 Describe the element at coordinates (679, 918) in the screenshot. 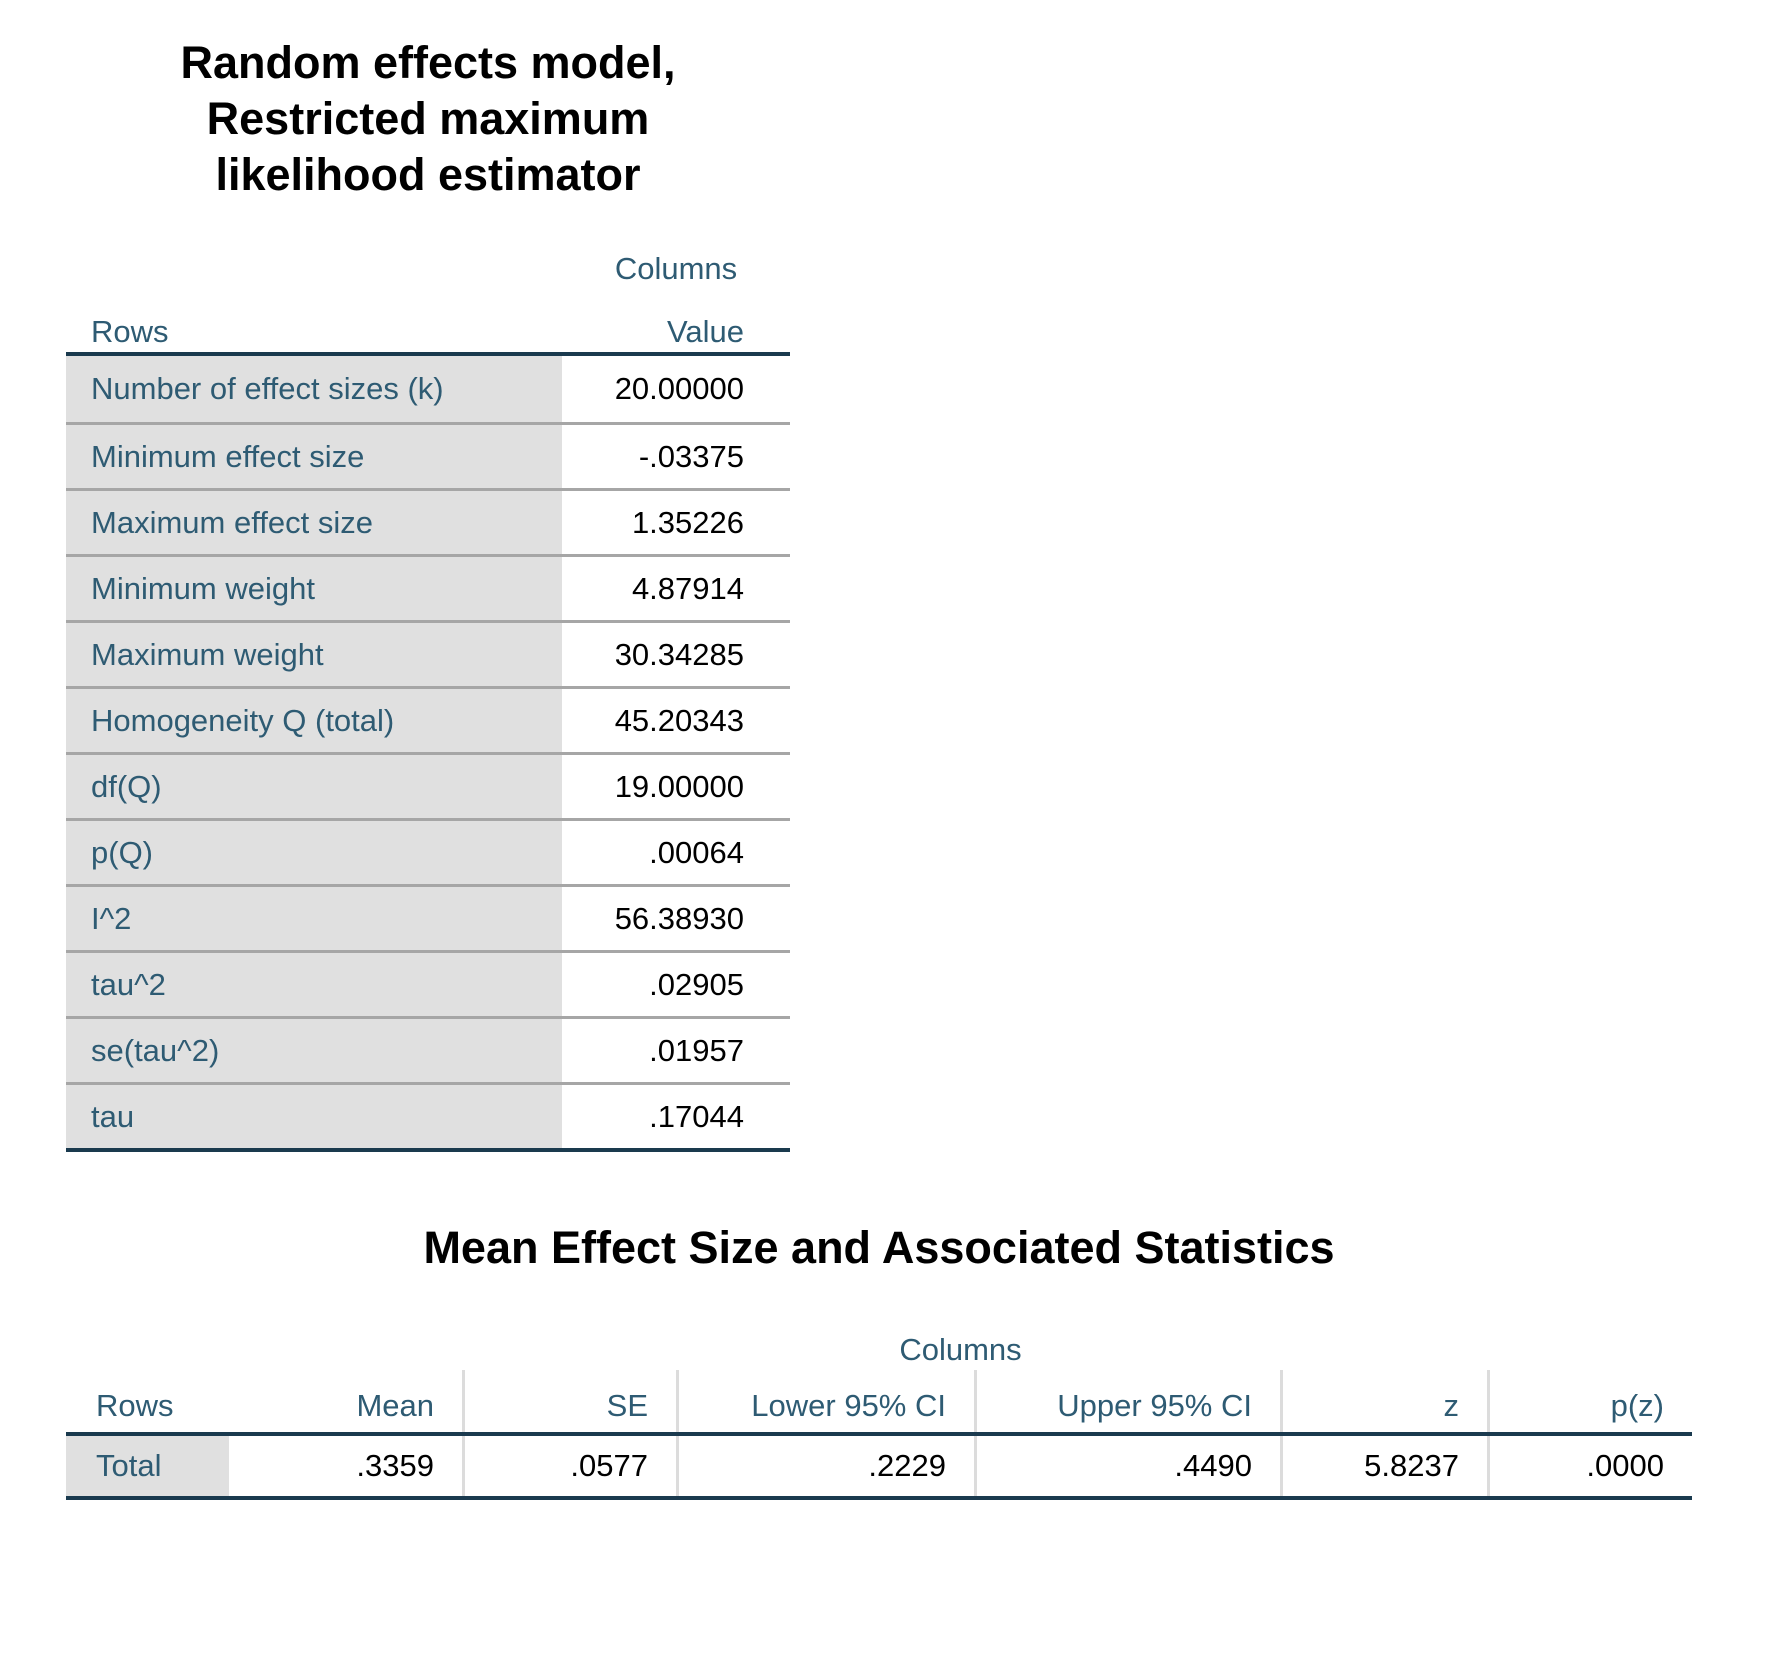

I see `row-value-cell: 56.38930` at that location.